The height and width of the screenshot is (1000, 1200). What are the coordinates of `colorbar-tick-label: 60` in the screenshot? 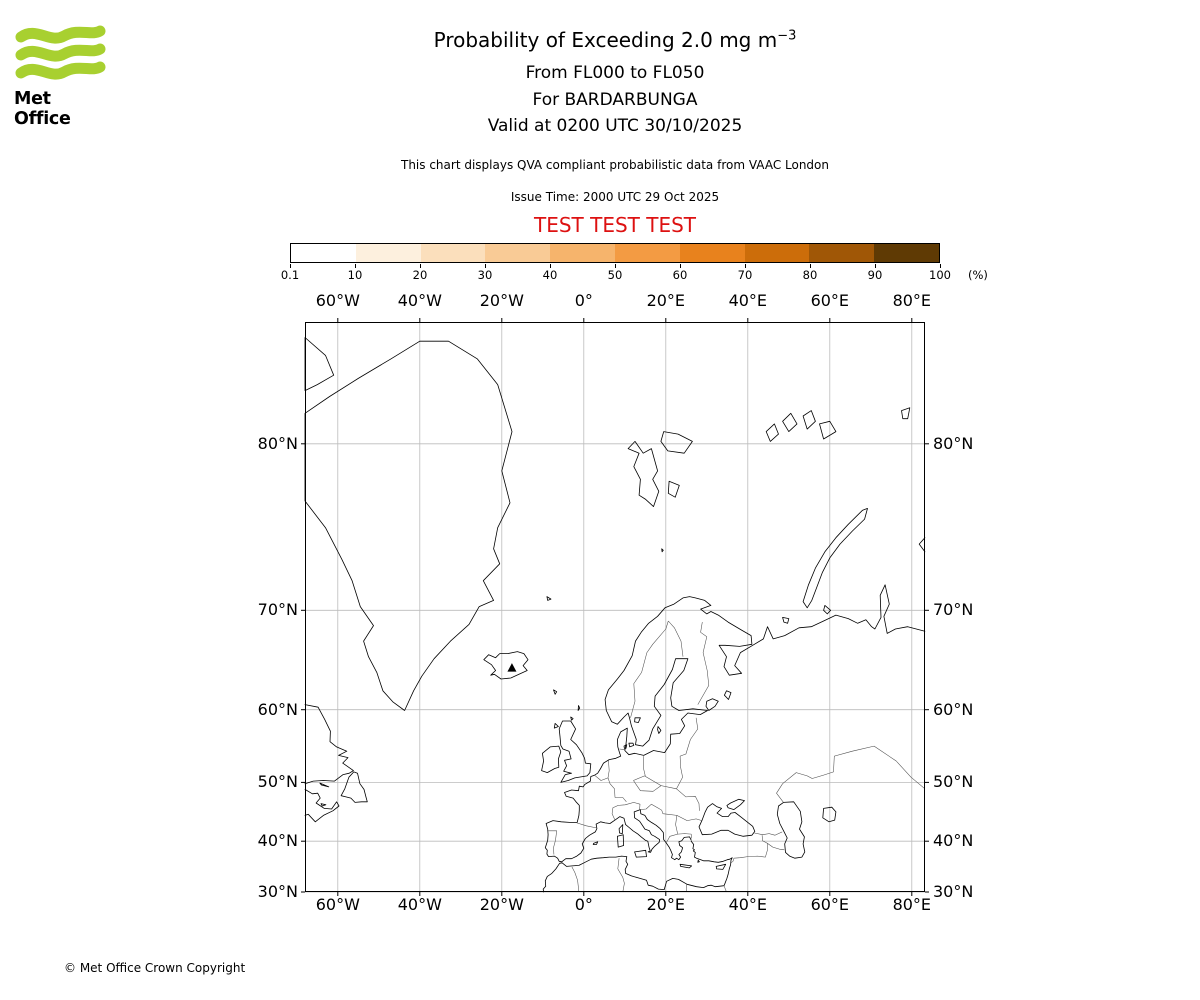 It's located at (680, 275).